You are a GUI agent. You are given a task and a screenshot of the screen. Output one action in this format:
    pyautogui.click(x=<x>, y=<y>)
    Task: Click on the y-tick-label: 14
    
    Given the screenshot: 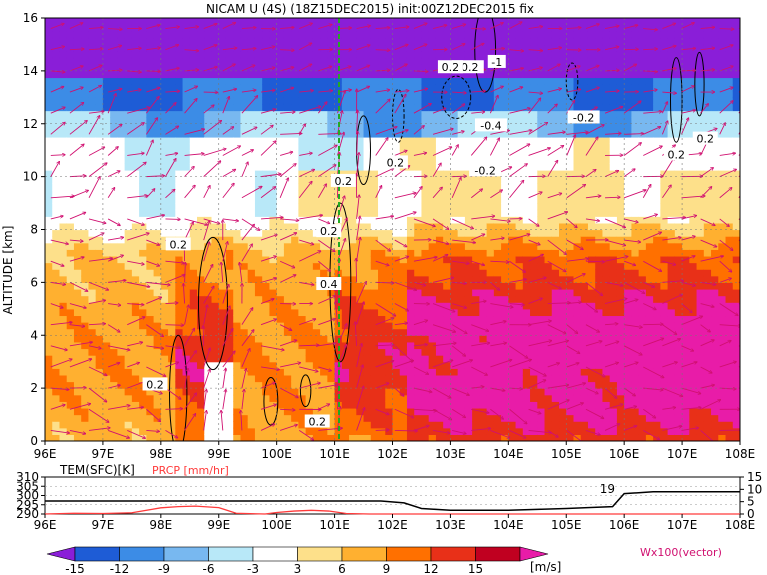 What is the action you would take?
    pyautogui.click(x=30, y=71)
    